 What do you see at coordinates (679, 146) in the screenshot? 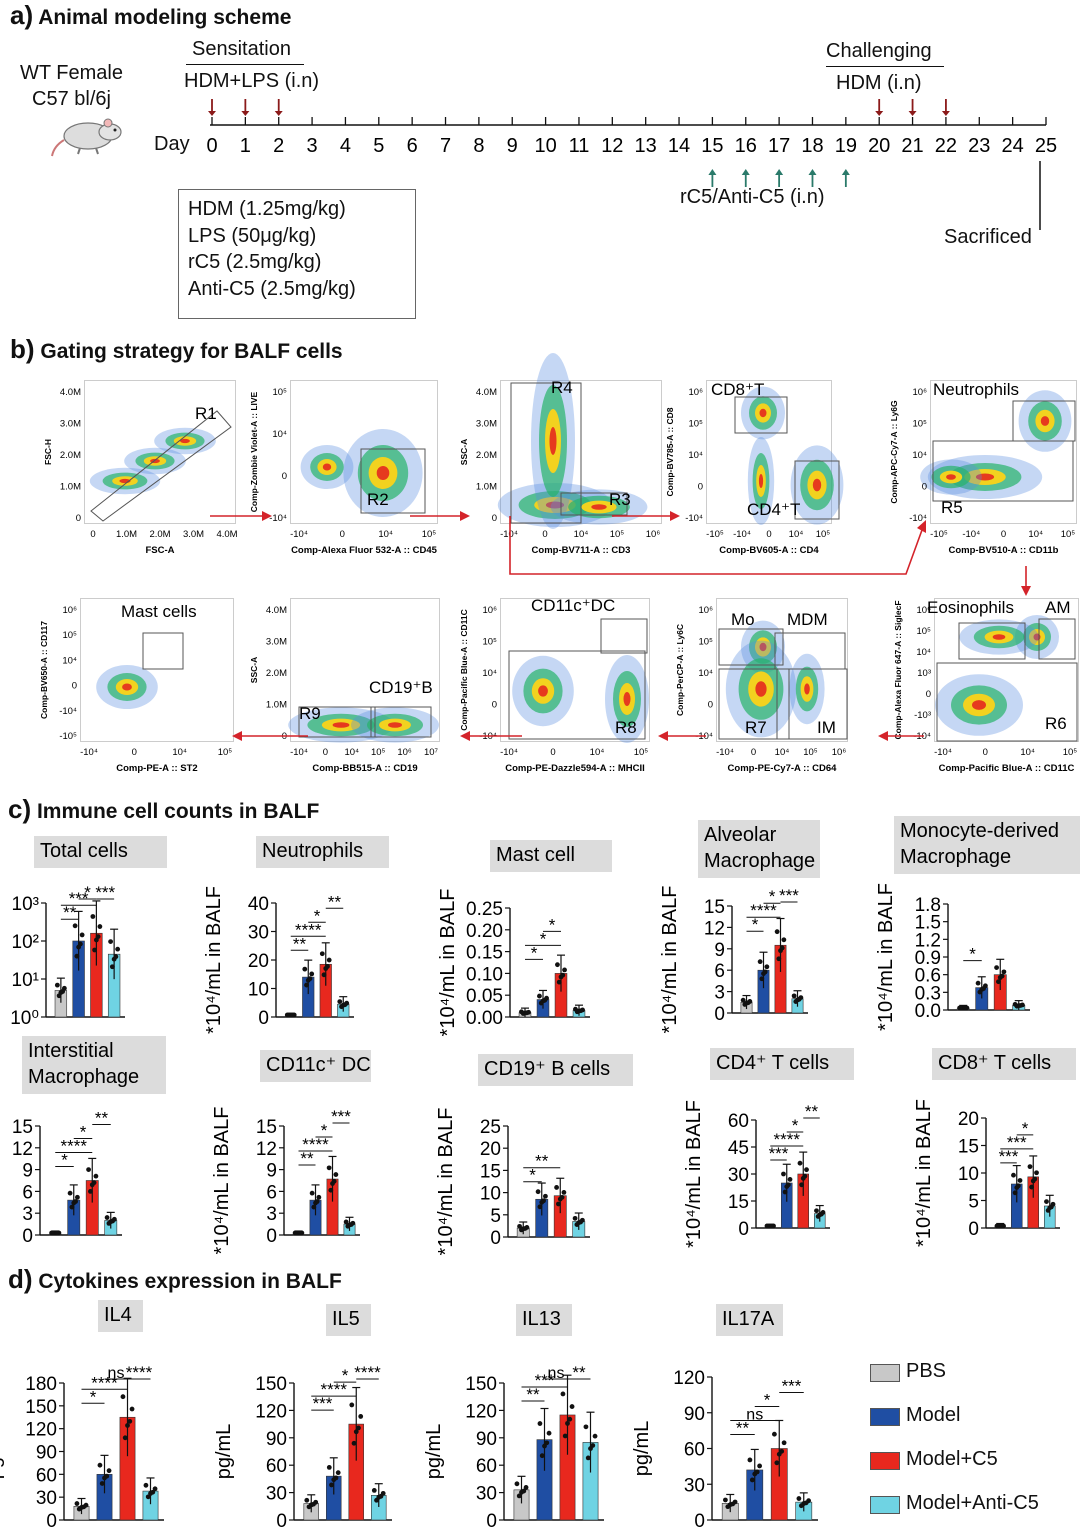
I see `day-number: 14` at bounding box center [679, 146].